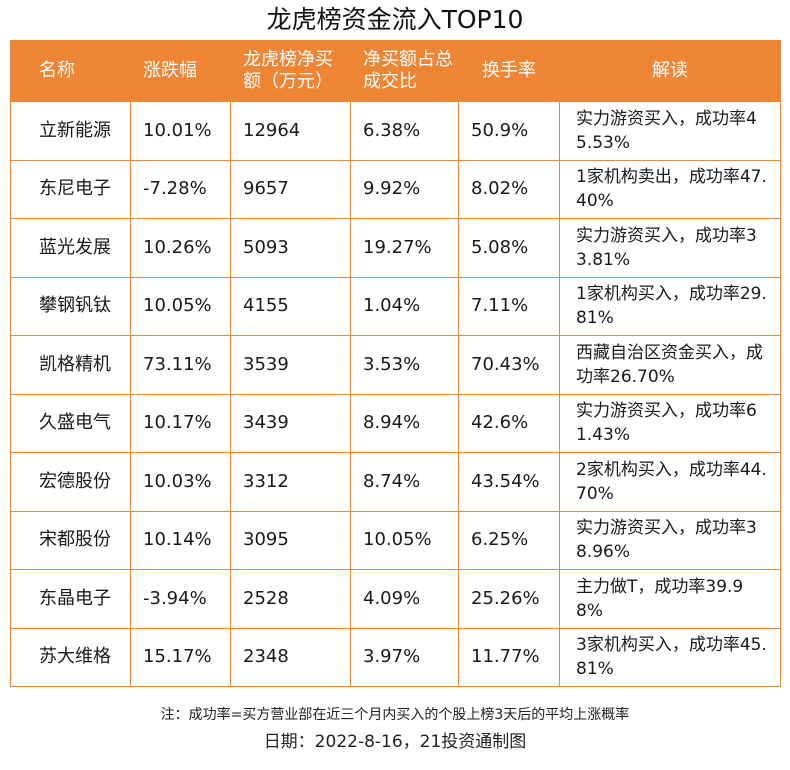 This screenshot has height=770, width=790. What do you see at coordinates (404, 189) in the screenshot?
I see `ratio-cell: 9.92%` at bounding box center [404, 189].